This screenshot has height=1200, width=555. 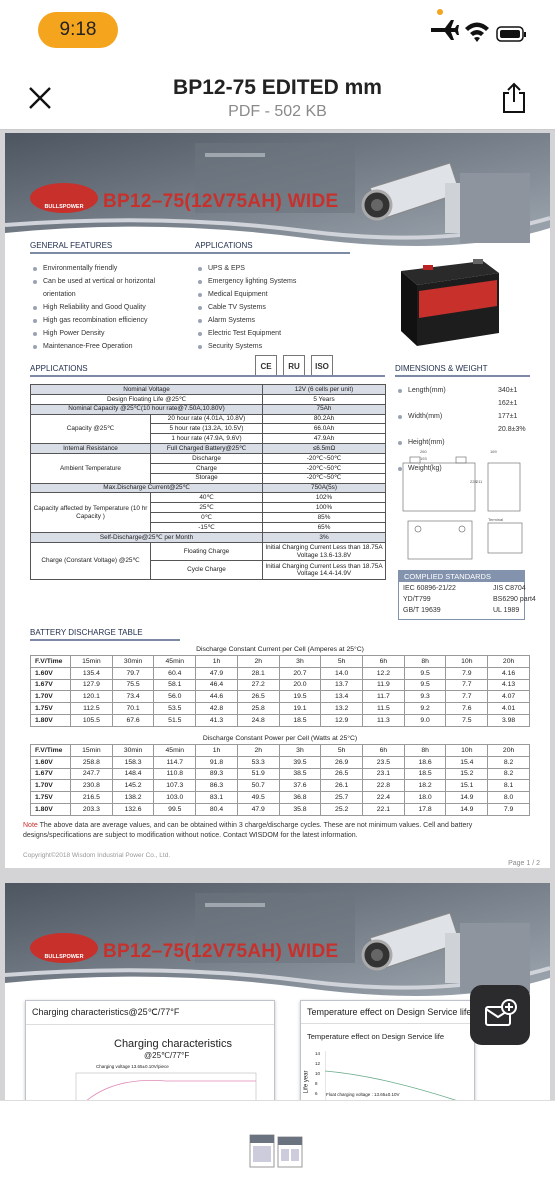 I want to click on table-cell: 38.5, so click(x=300, y=774).